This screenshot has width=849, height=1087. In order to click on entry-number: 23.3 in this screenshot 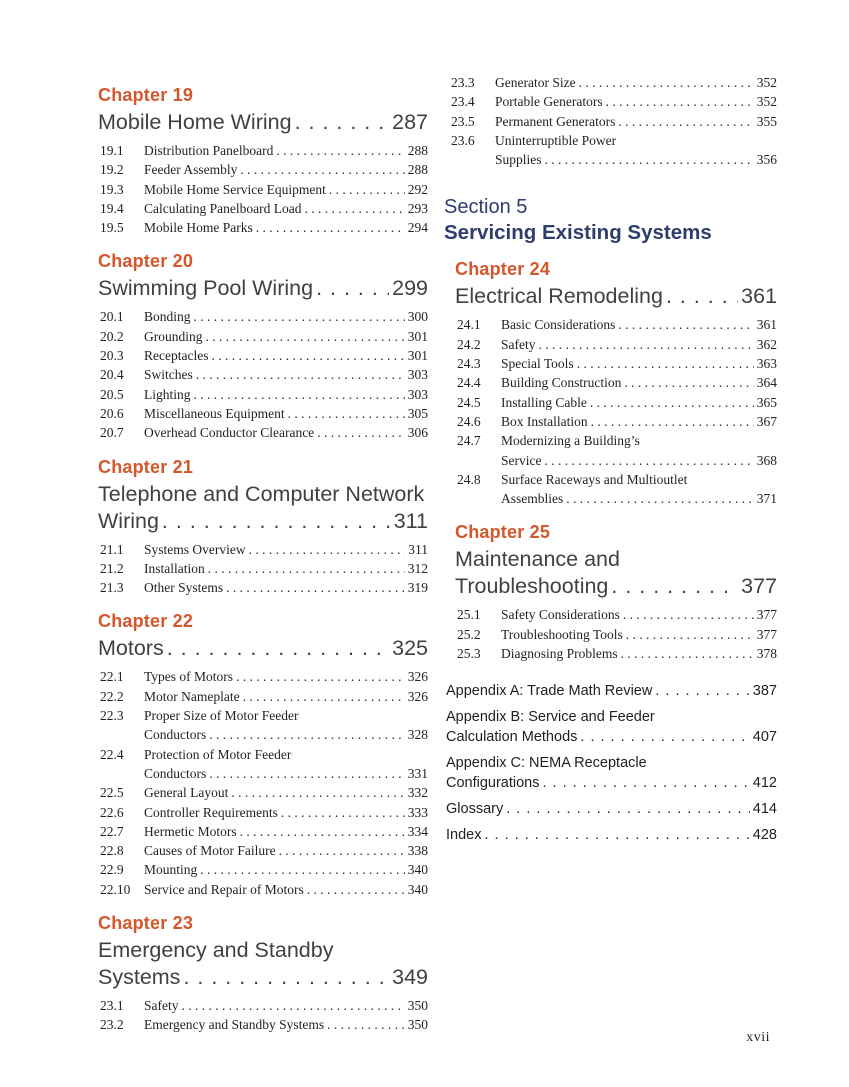, I will do `click(463, 82)`.